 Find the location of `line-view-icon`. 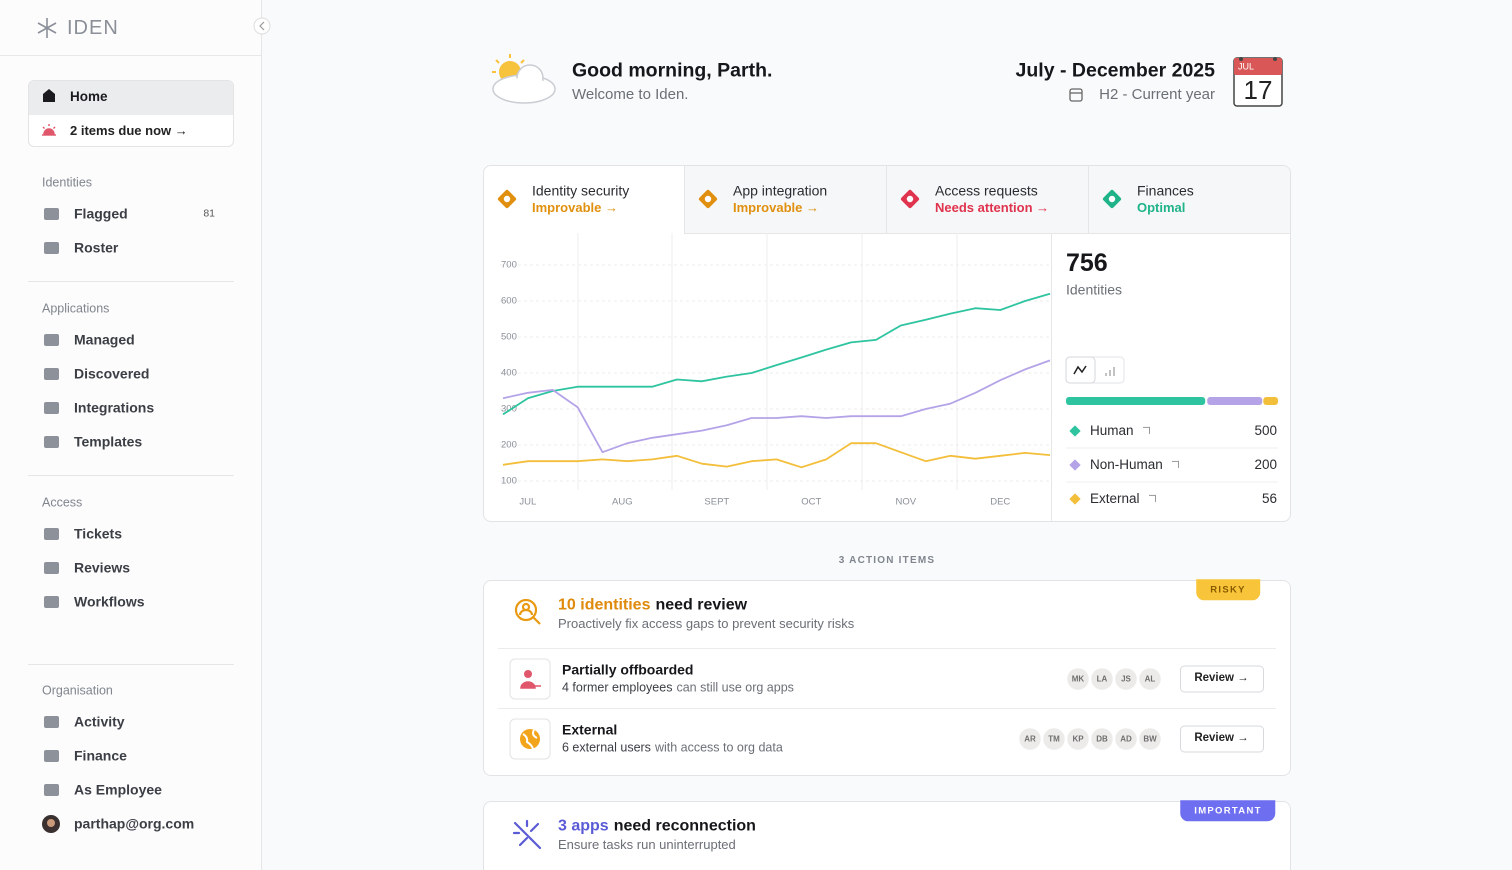

line-view-icon is located at coordinates (1080, 370).